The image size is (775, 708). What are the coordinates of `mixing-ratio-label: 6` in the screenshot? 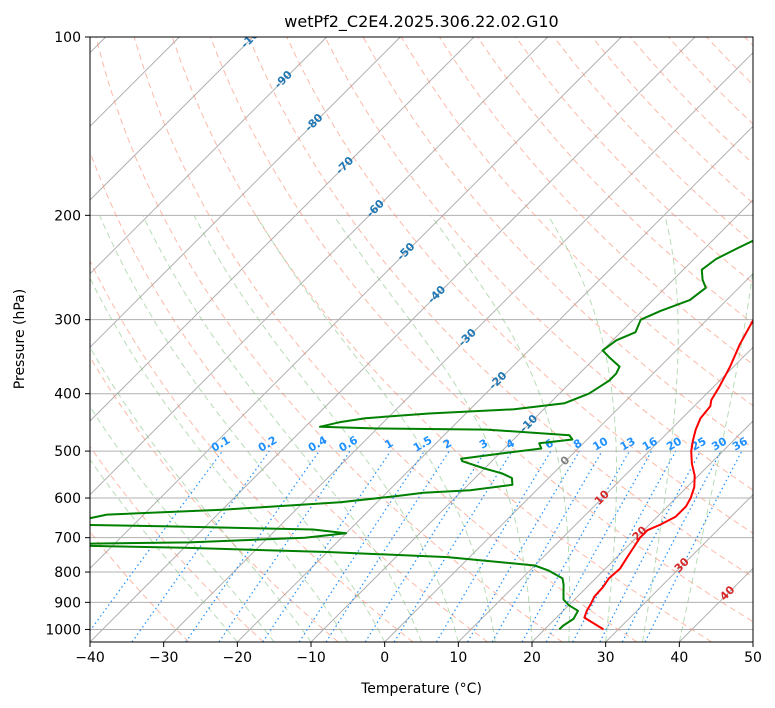 It's located at (549, 443).